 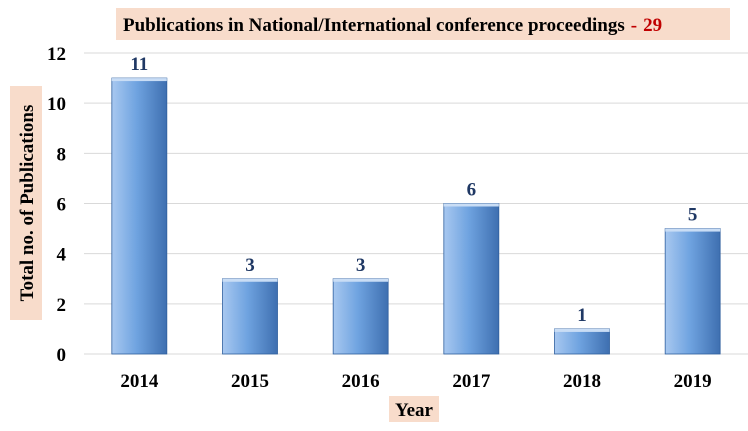 I want to click on x-tick-label: 2016, so click(x=361, y=381).